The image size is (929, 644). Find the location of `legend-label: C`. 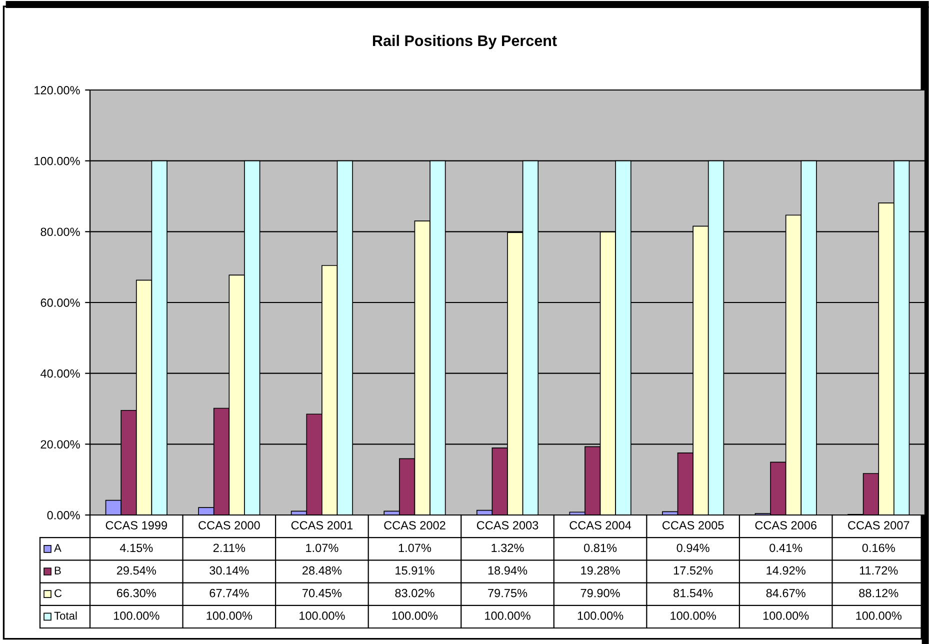

legend-label: C is located at coordinates (58, 593).